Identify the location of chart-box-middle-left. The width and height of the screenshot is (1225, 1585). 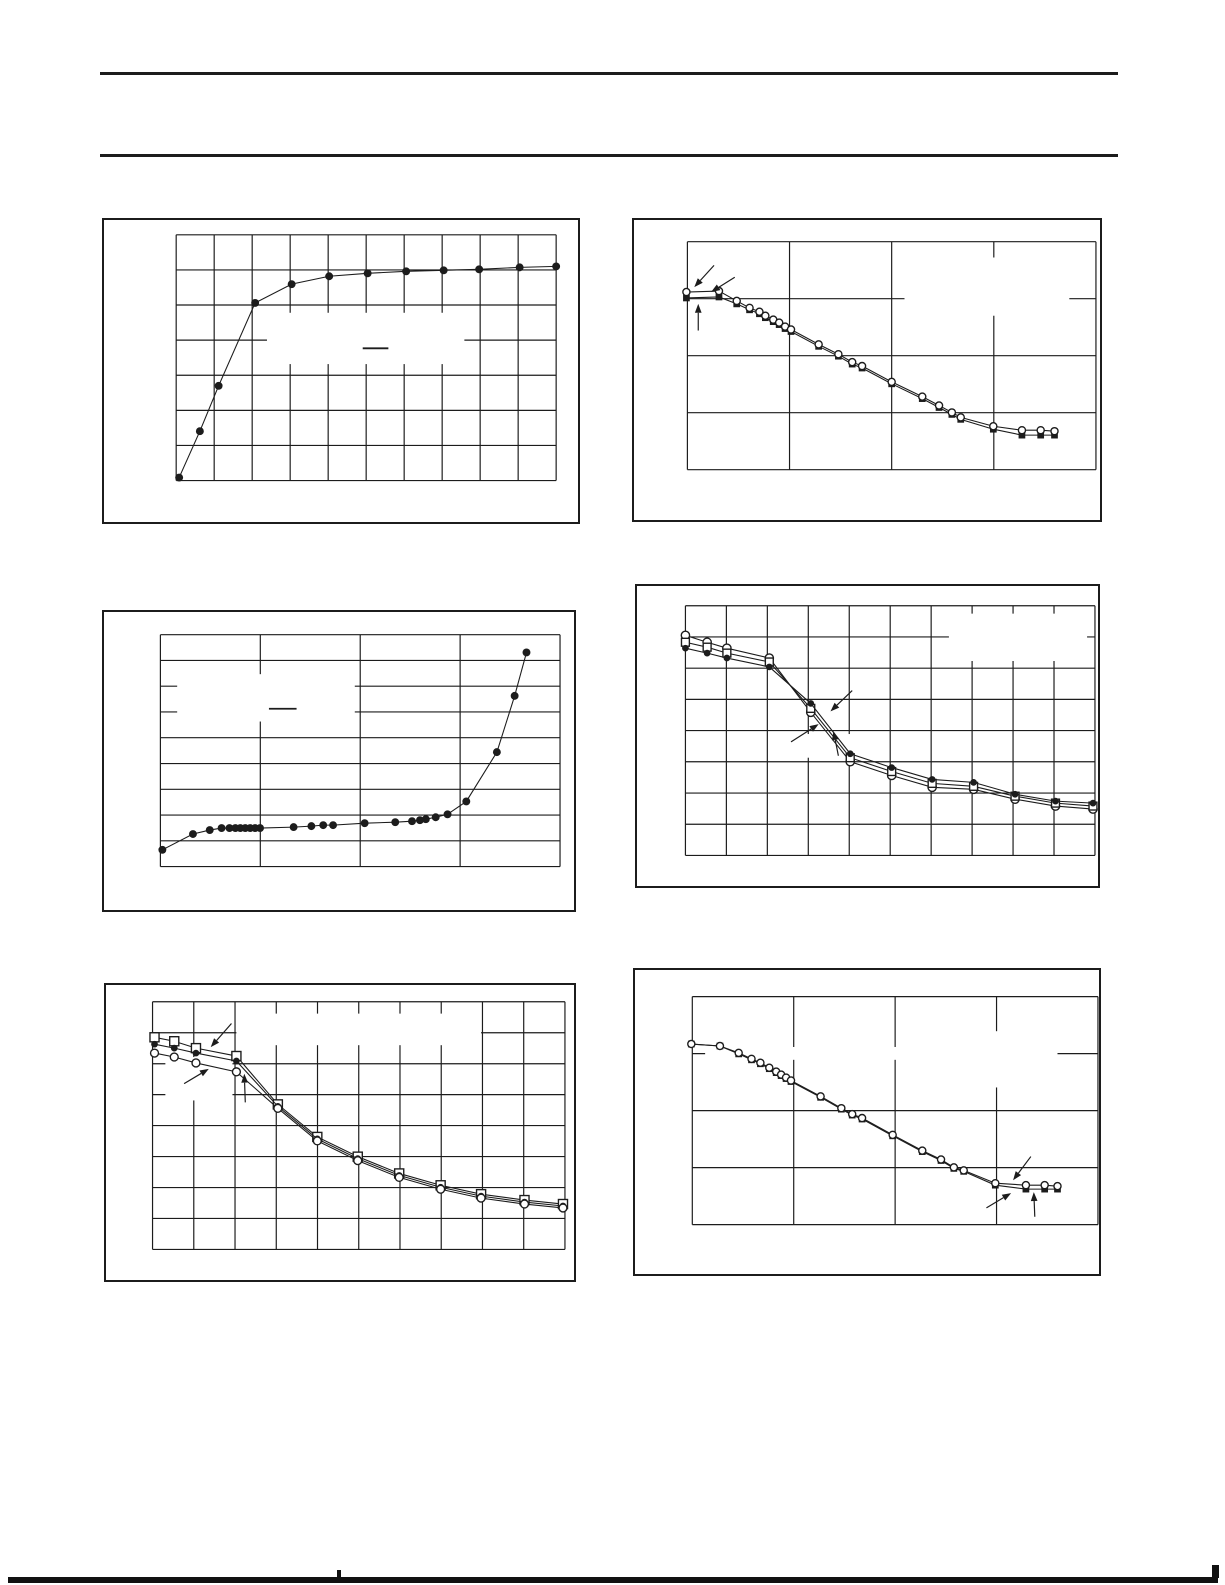
(339, 761).